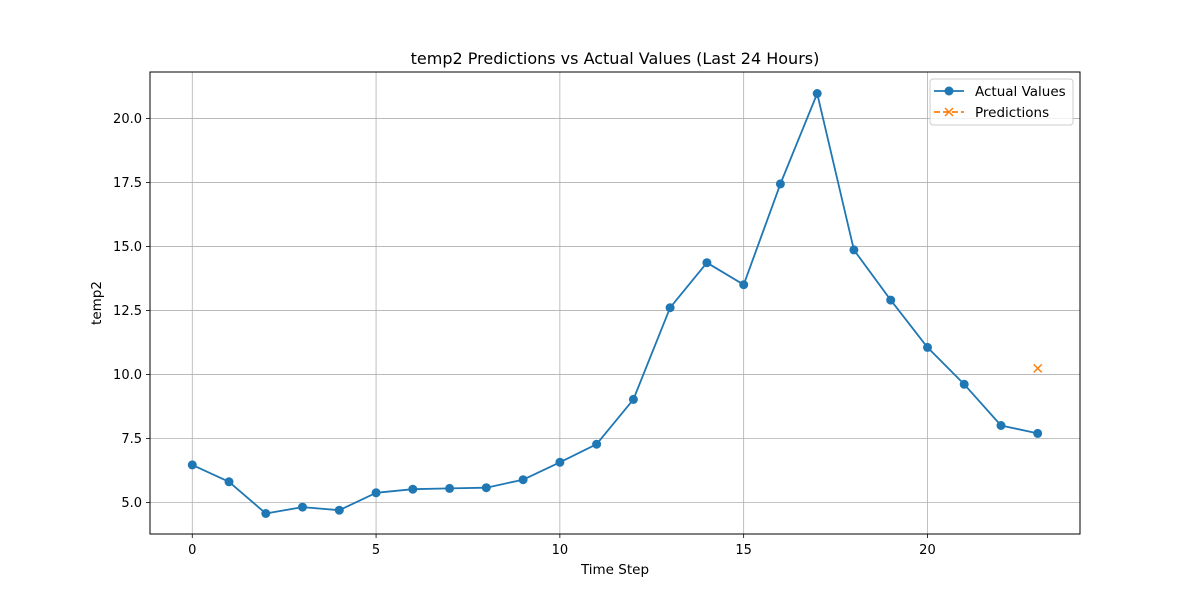 The height and width of the screenshot is (600, 1200). I want to click on y-tick-label: 12.5, so click(127, 311).